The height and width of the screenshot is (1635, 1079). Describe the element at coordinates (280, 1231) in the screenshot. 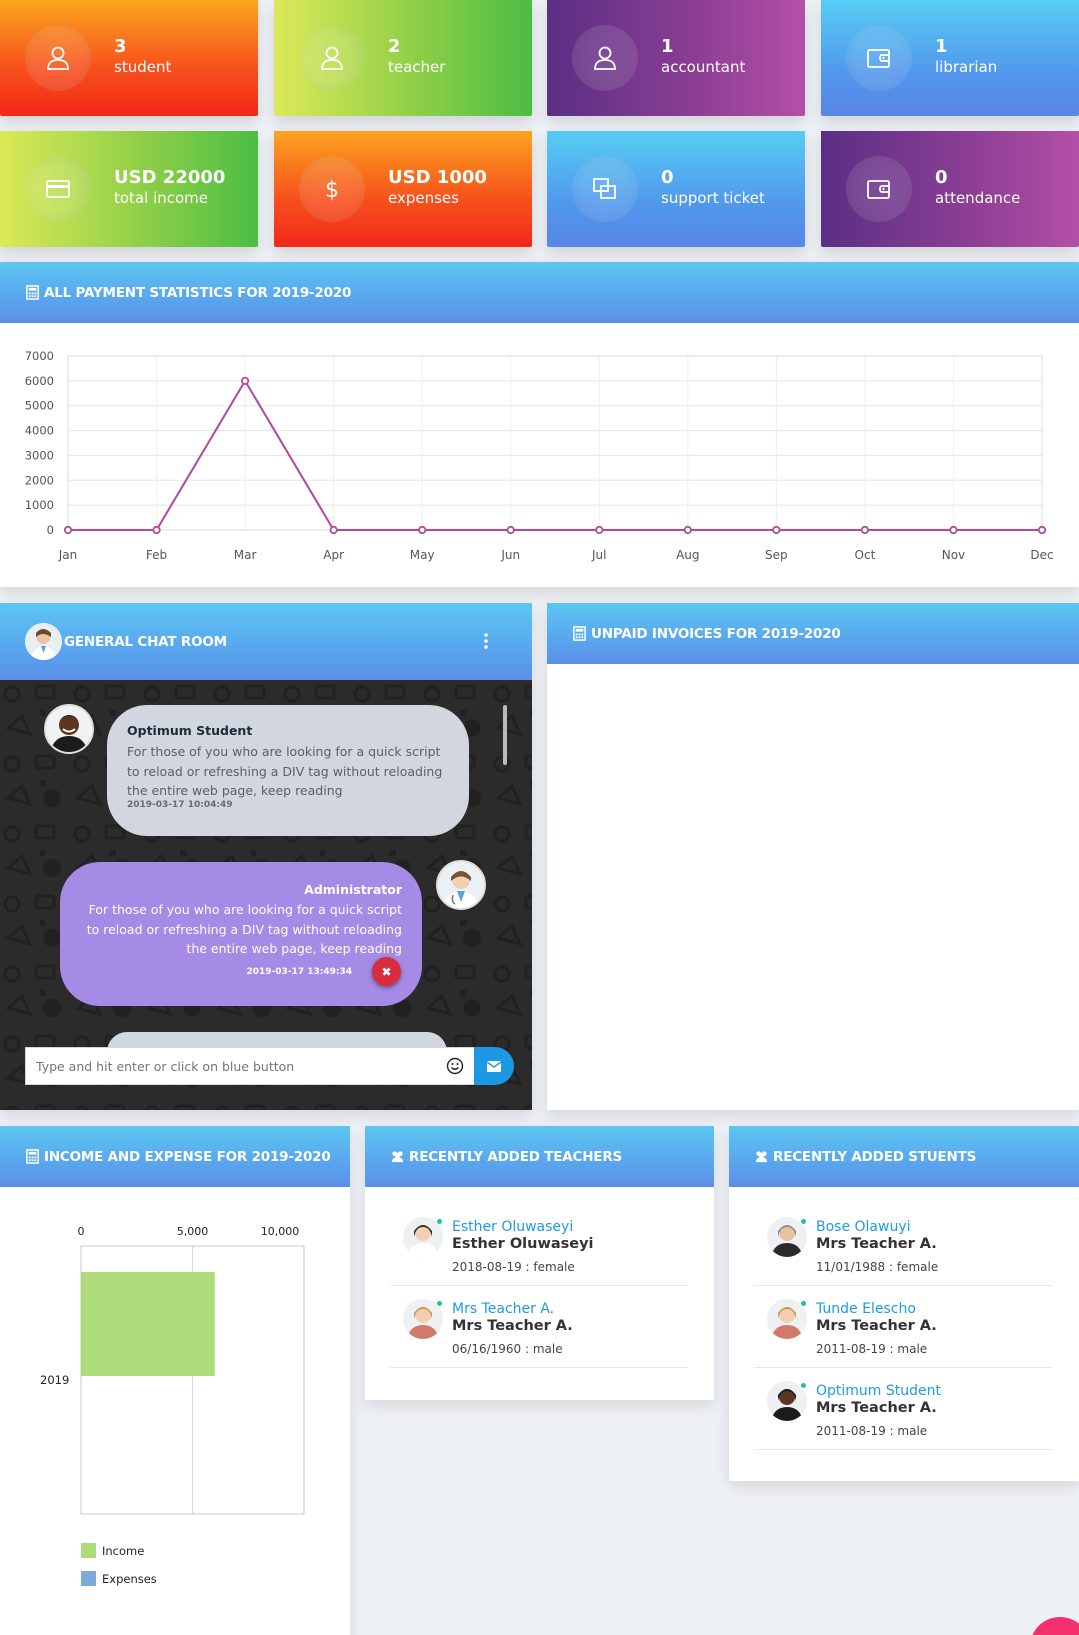

I see `x-tick-label: 10,000` at that location.